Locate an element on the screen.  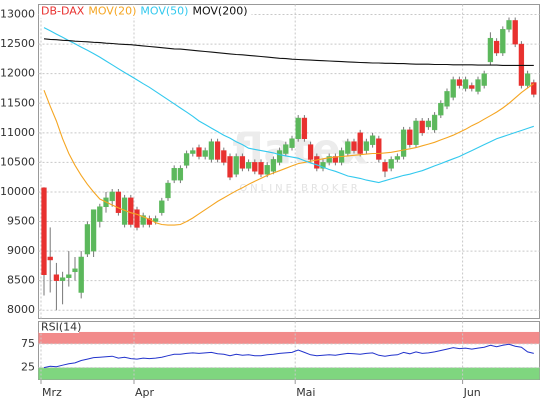
x-tick-label: Jun is located at coordinates (472, 392).